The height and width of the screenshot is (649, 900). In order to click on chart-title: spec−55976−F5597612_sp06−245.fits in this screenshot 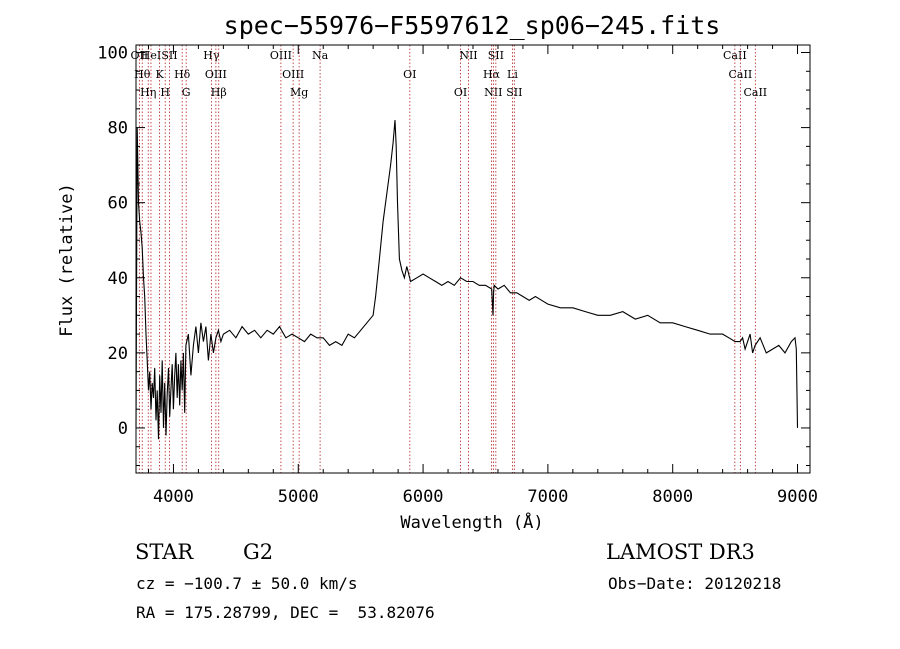, I will do `click(472, 25)`.